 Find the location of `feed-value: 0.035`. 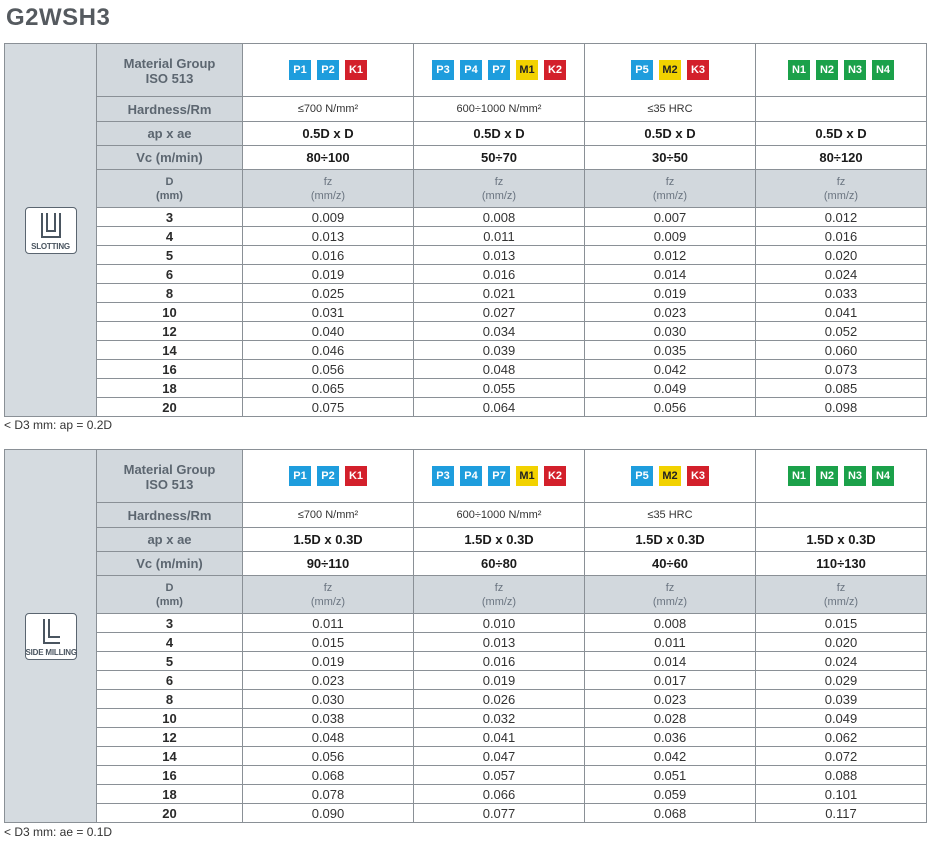

feed-value: 0.035 is located at coordinates (670, 350).